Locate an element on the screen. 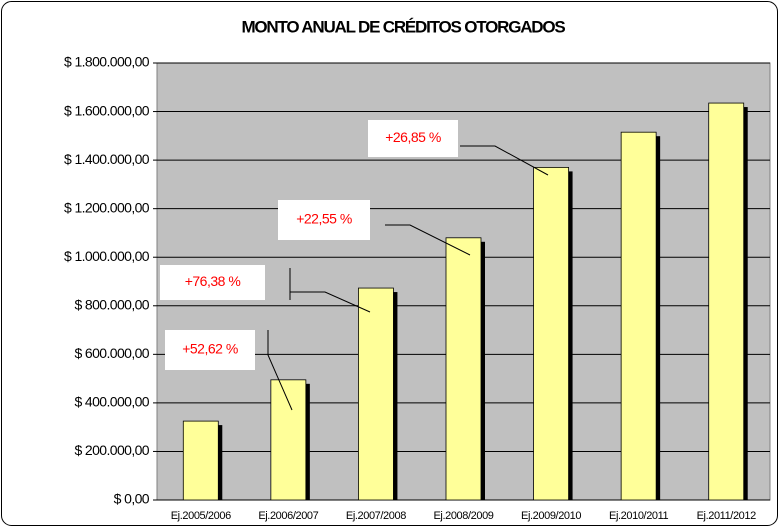 This screenshot has height=529, width=781. x-tick-label: Ej.2006/2007 is located at coordinates (288, 516).